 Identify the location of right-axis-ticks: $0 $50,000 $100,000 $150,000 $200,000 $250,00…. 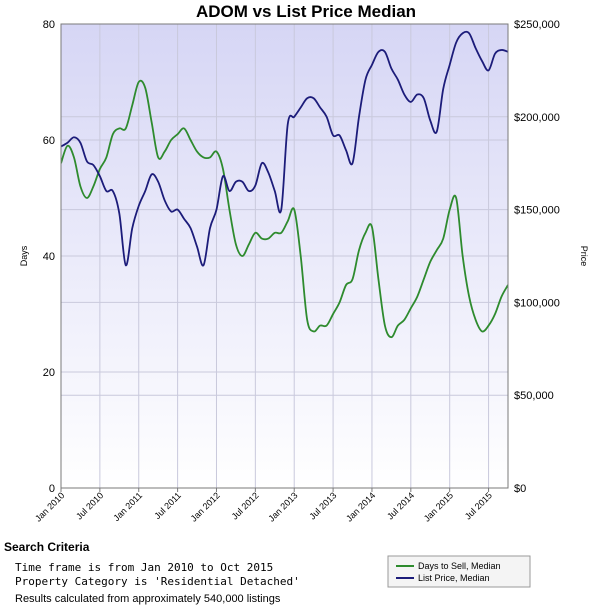
(537, 257).